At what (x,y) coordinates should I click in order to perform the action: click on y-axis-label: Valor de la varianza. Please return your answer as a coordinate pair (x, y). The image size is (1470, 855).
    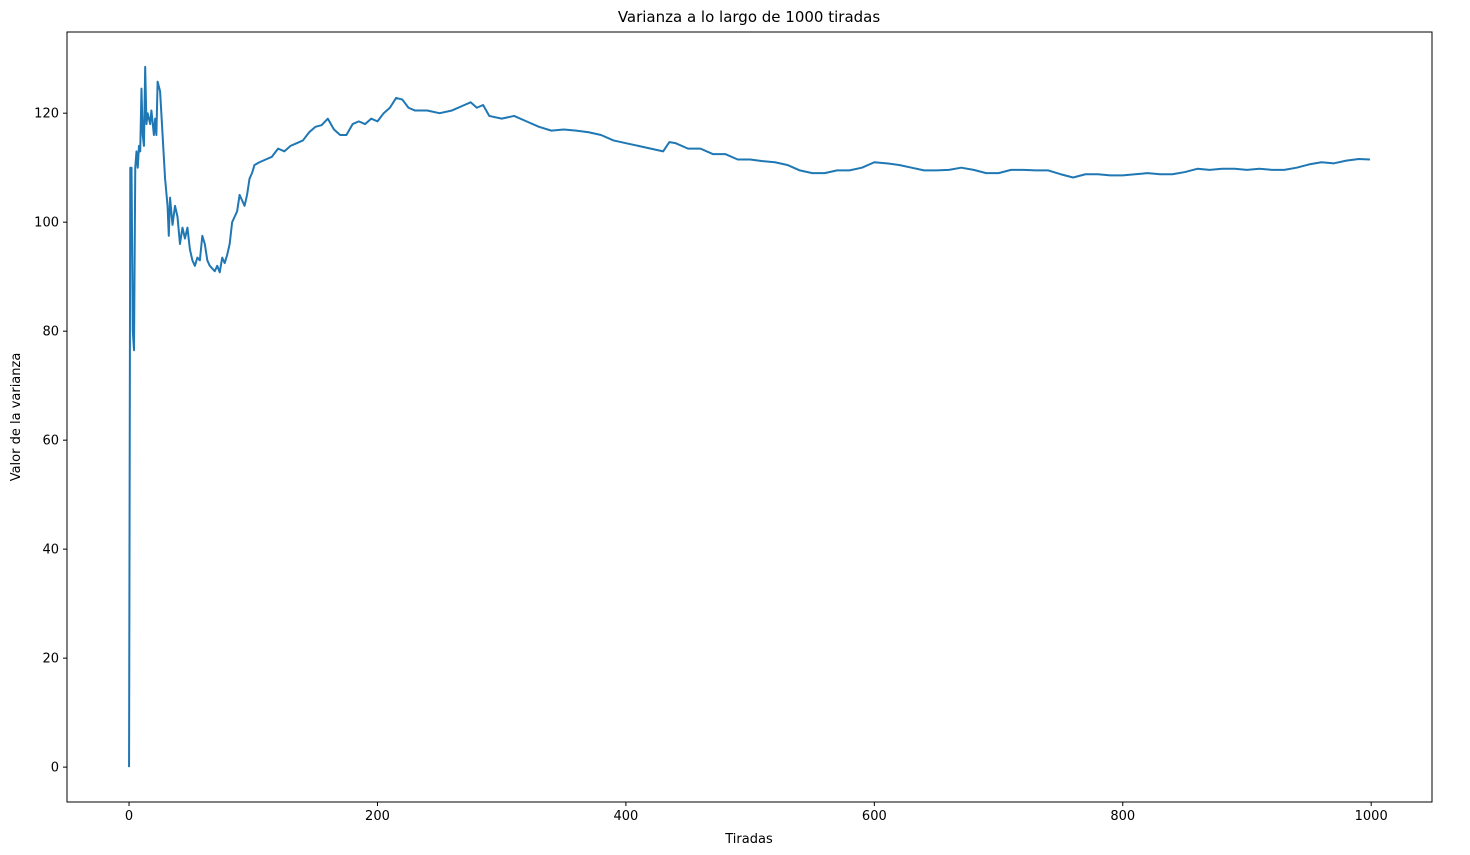
    Looking at the image, I should click on (16, 417).